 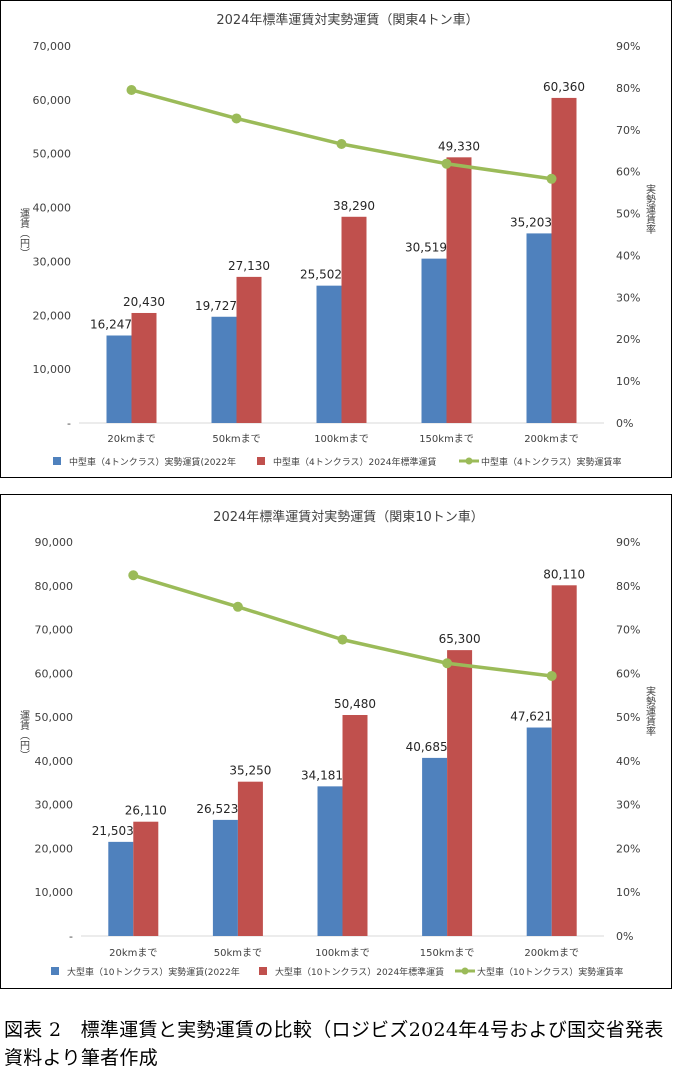 I want to click on chart-title: 2024年標準運賃対実勢運賃（関東4トン車）, so click(x=347, y=20).